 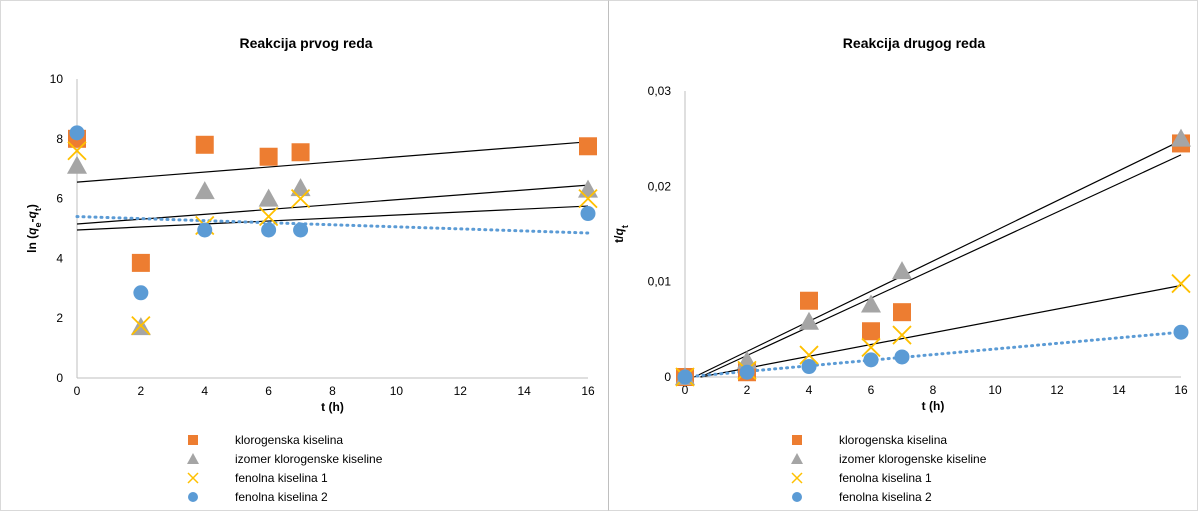 What do you see at coordinates (619, 239) in the screenshot?
I see `y-axis-label-part: t/` at bounding box center [619, 239].